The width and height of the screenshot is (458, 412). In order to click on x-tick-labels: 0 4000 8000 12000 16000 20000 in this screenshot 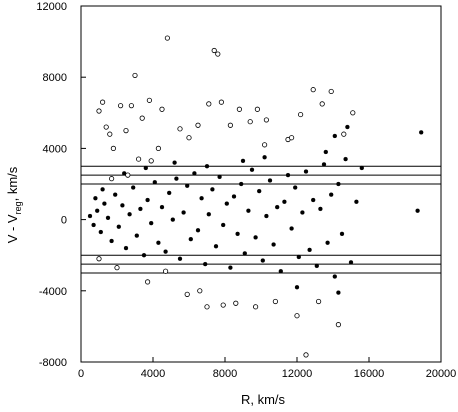, I will do `click(267, 374)`.